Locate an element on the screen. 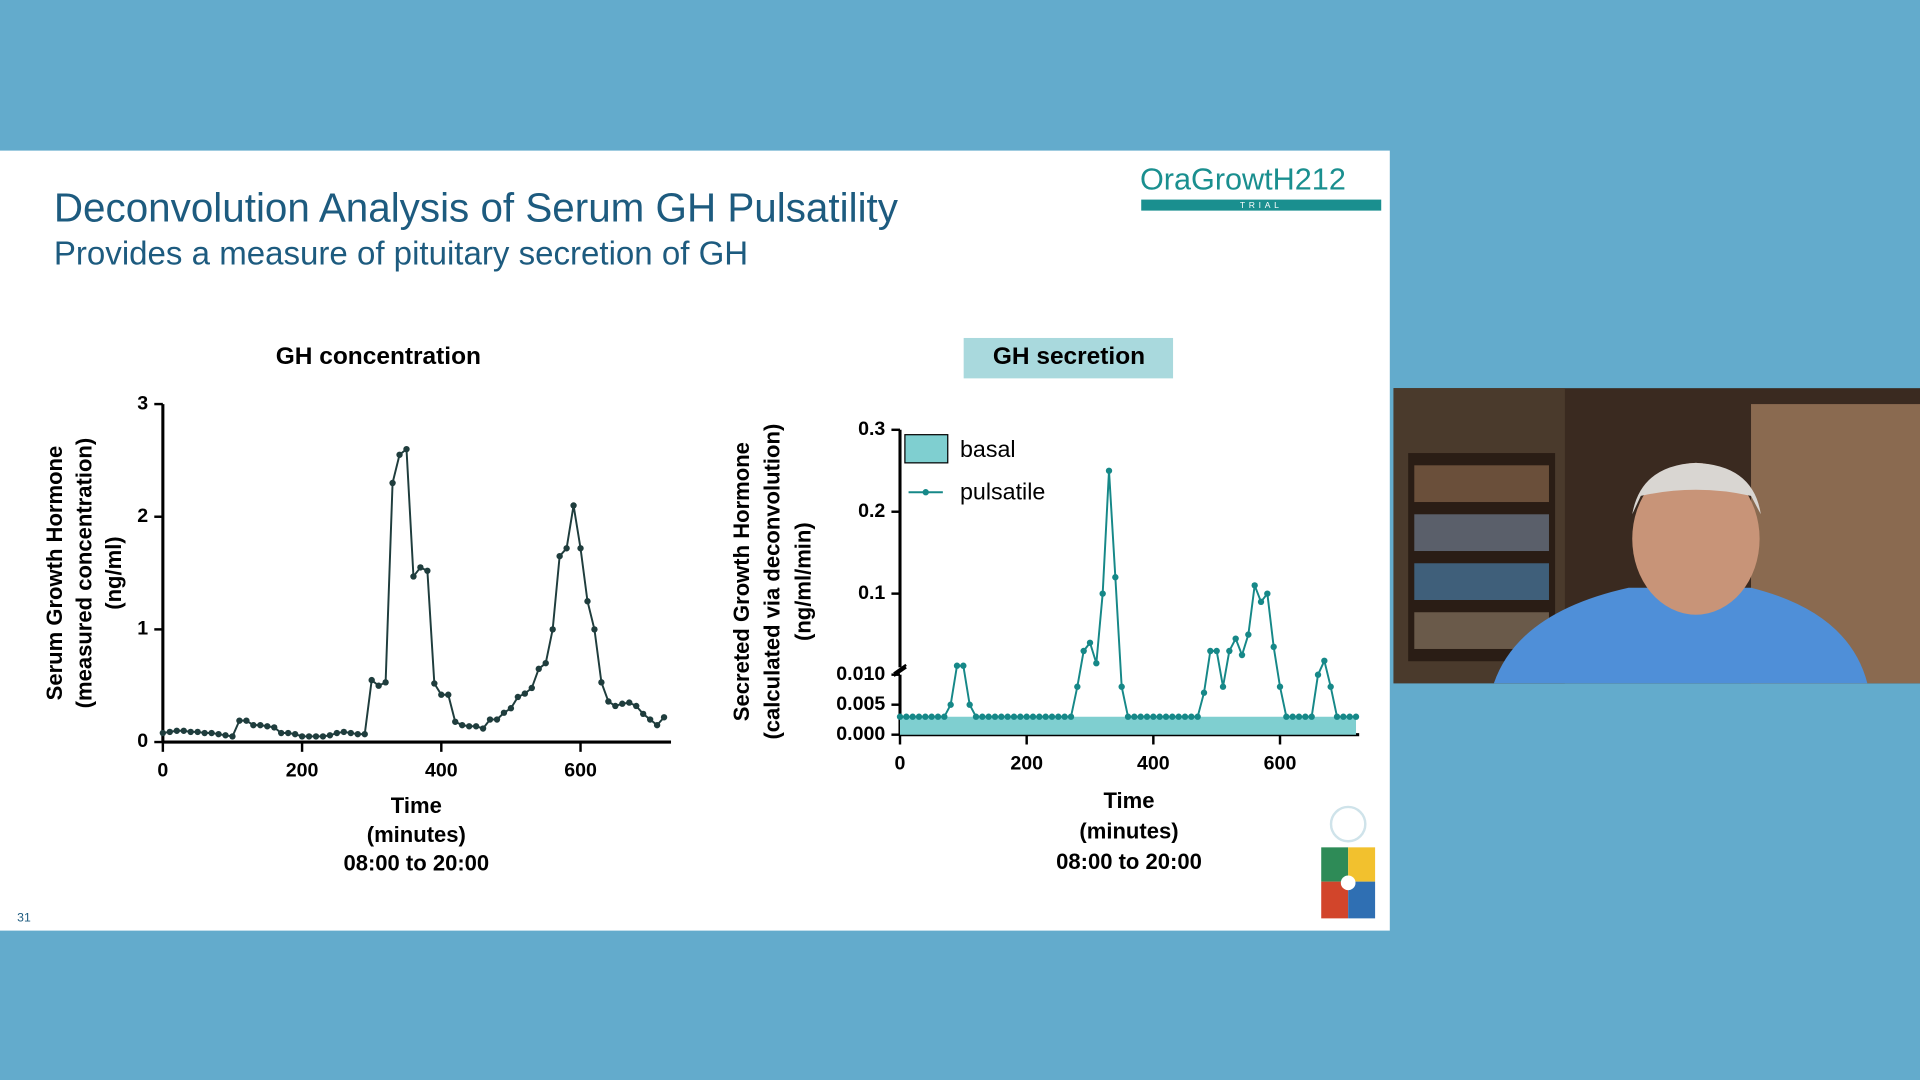 The width and height of the screenshot is (1920, 1080). y-tick-label: 0.010 is located at coordinates (860, 674).